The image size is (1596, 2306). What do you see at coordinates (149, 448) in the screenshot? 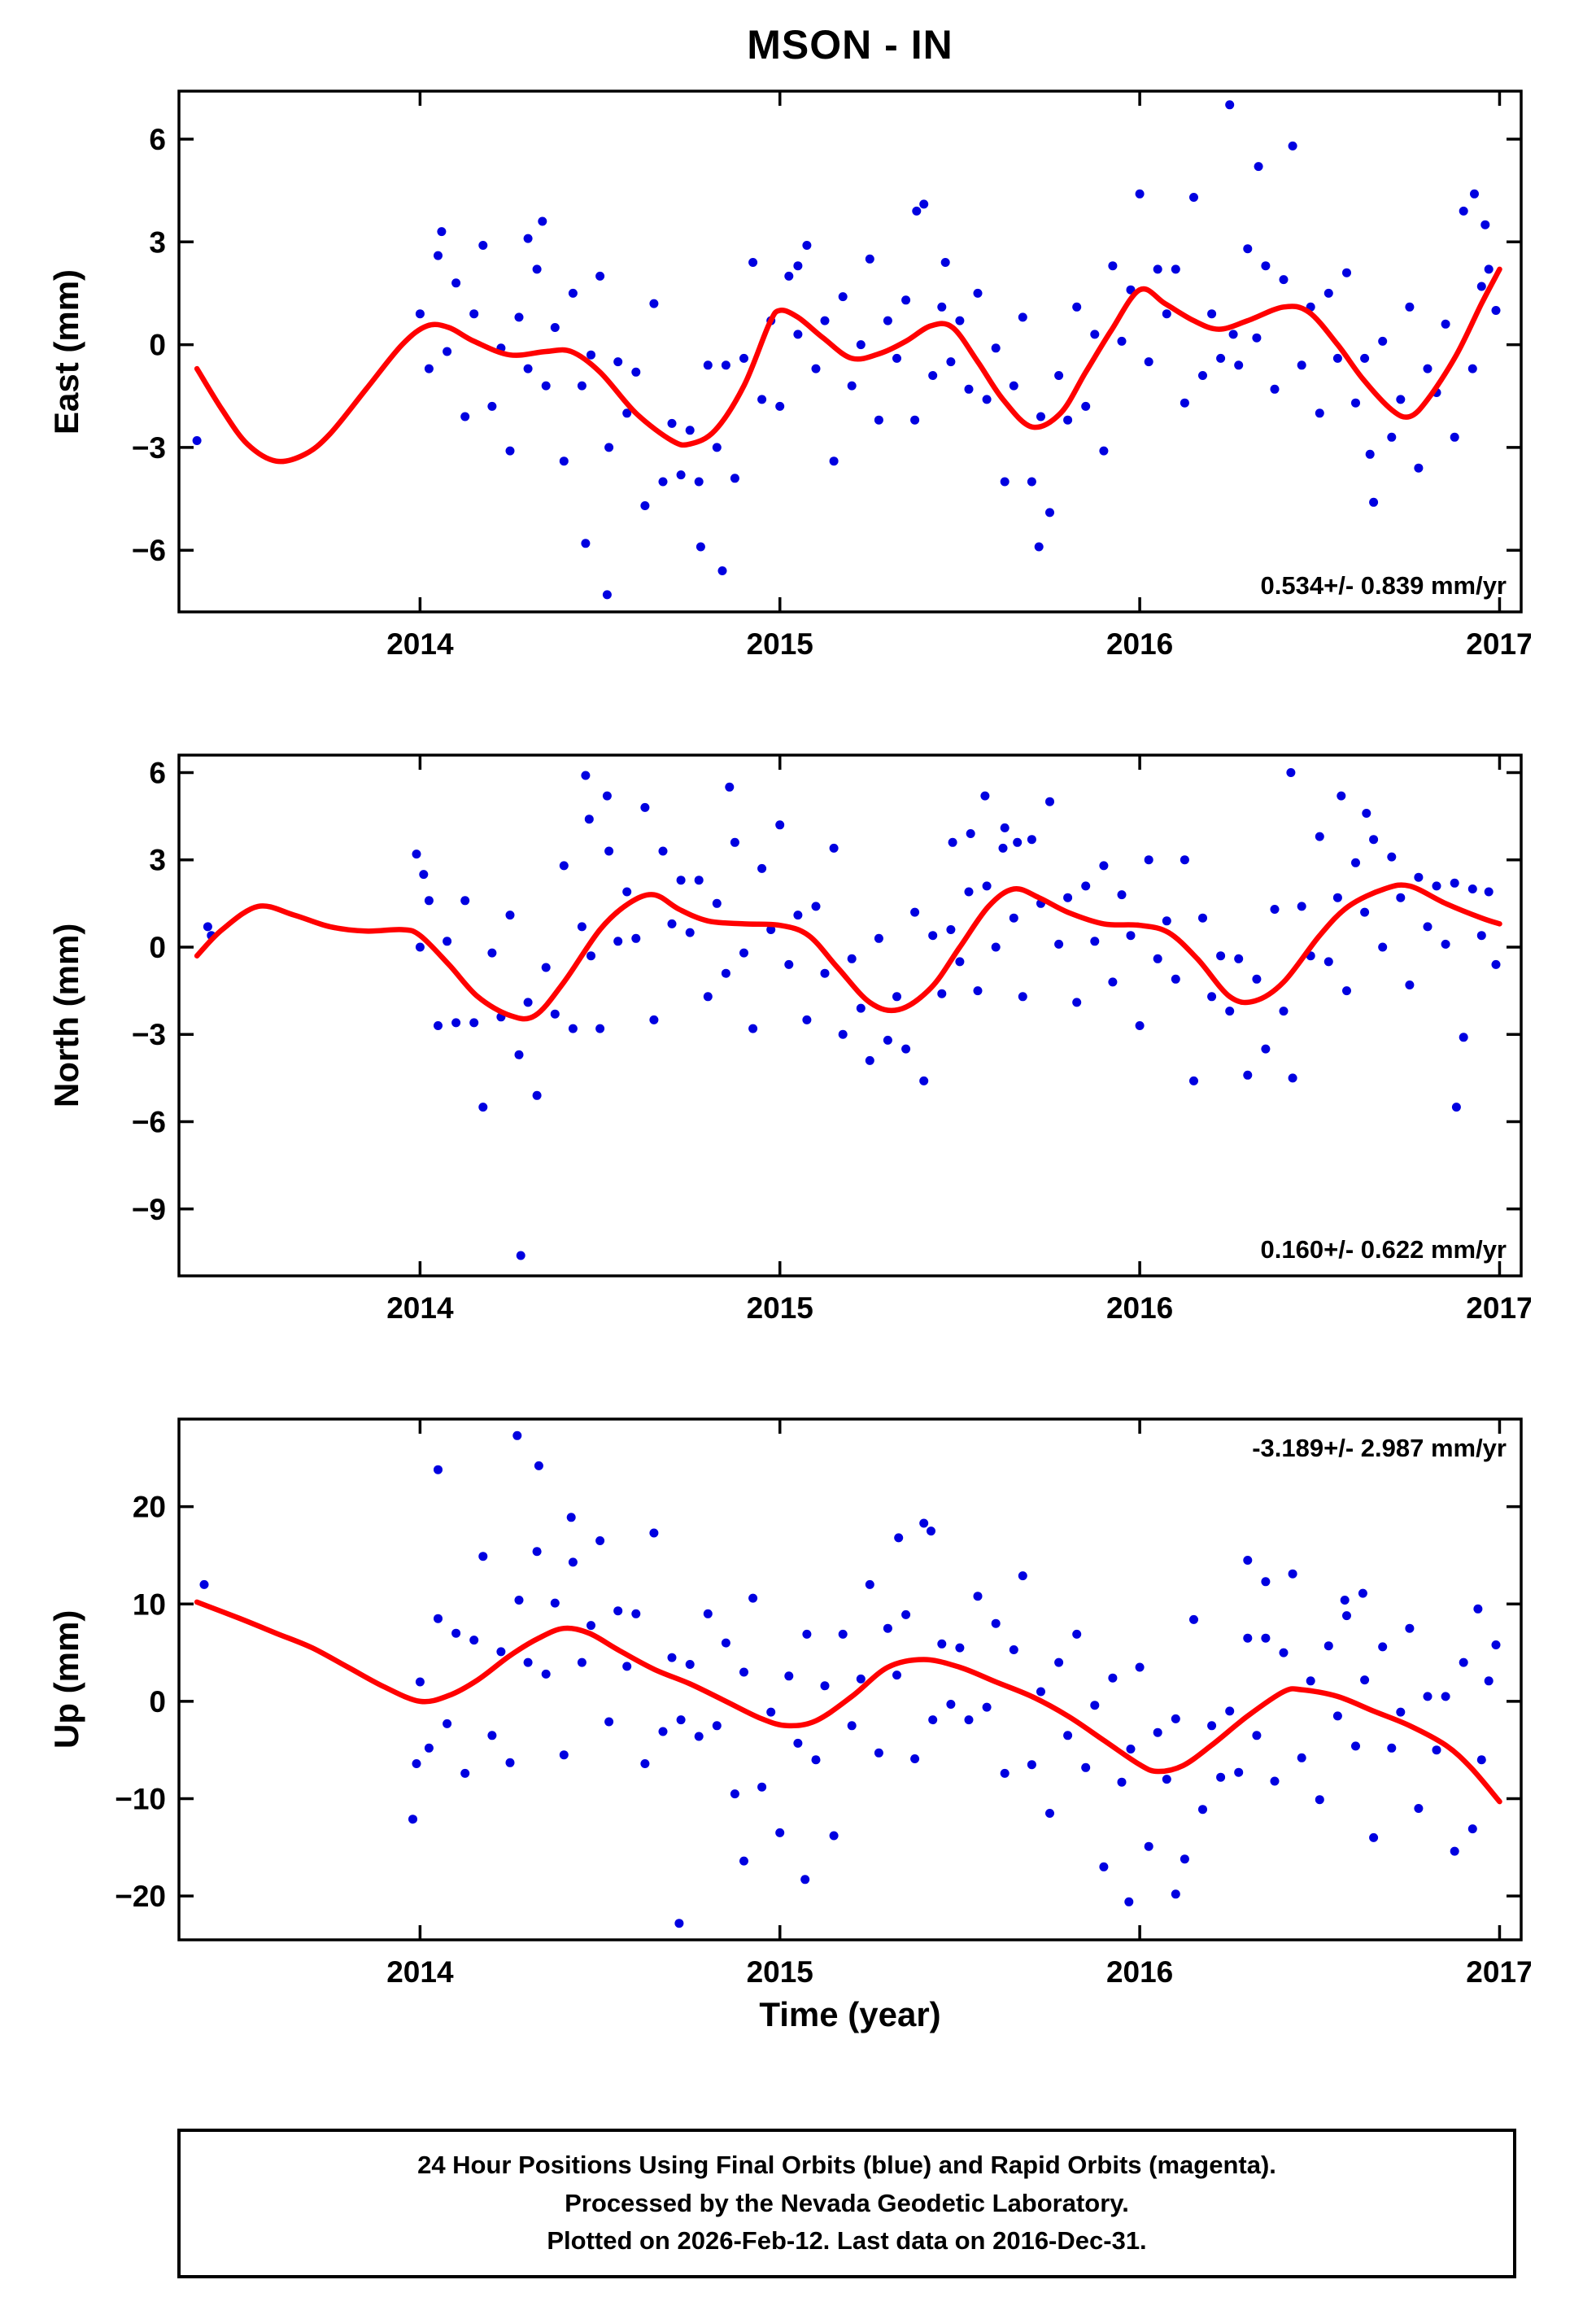
I see `y-tick-label: −3` at bounding box center [149, 448].